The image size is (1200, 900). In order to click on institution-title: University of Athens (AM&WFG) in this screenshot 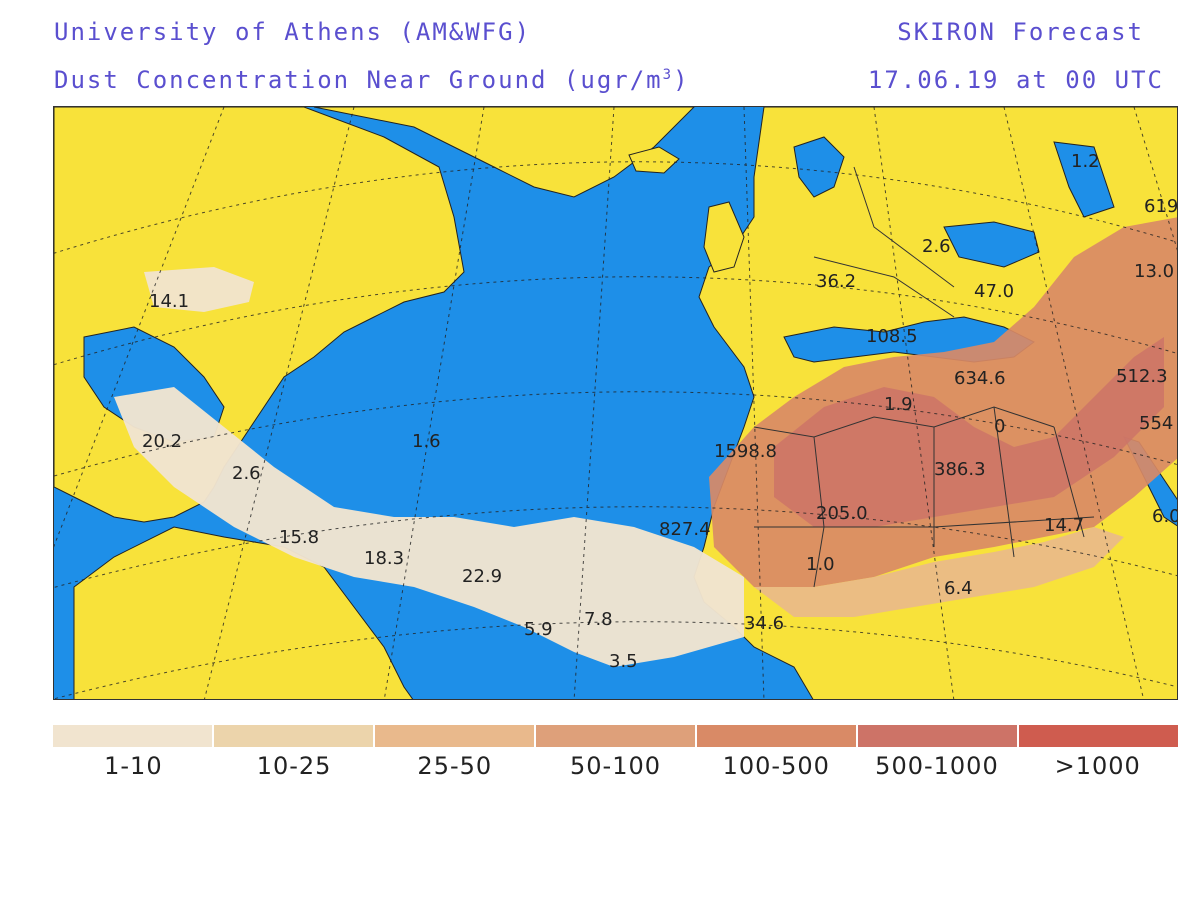, I will do `click(293, 32)`.